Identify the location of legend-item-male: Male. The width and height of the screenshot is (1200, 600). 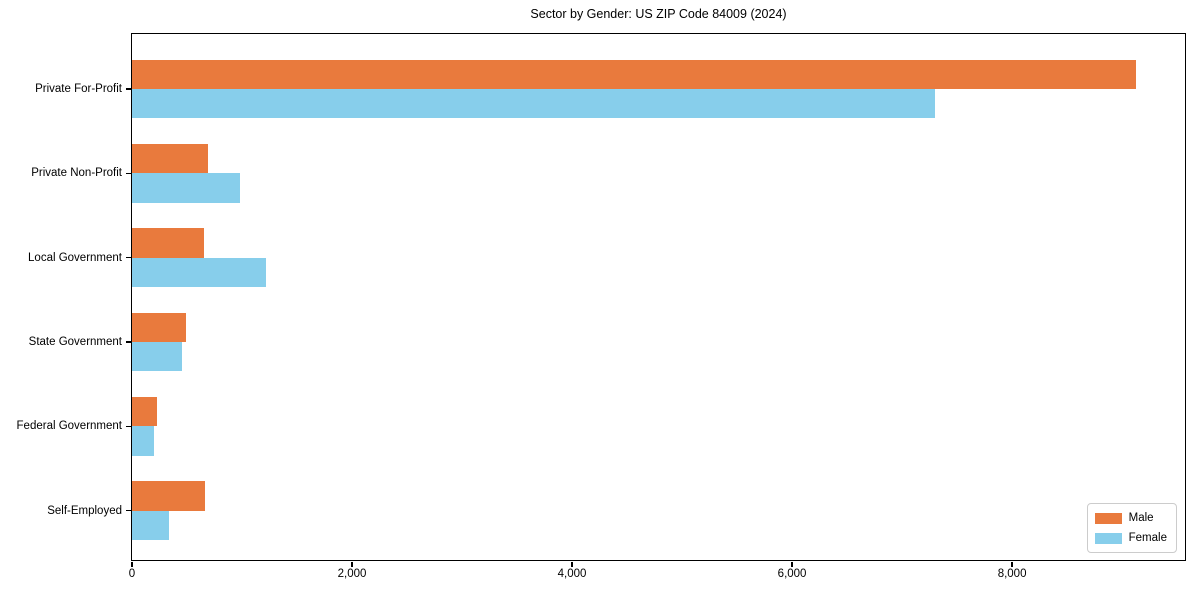
(1130, 518).